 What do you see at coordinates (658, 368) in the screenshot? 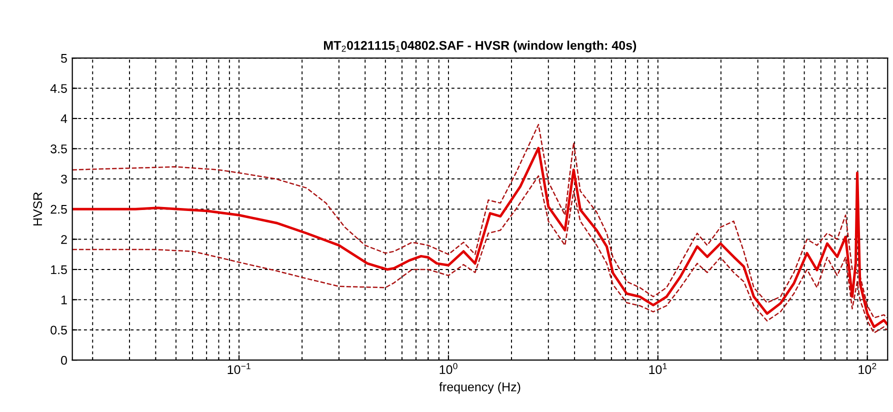
I see `x-tick-label: 10$^{1}$` at bounding box center [658, 368].